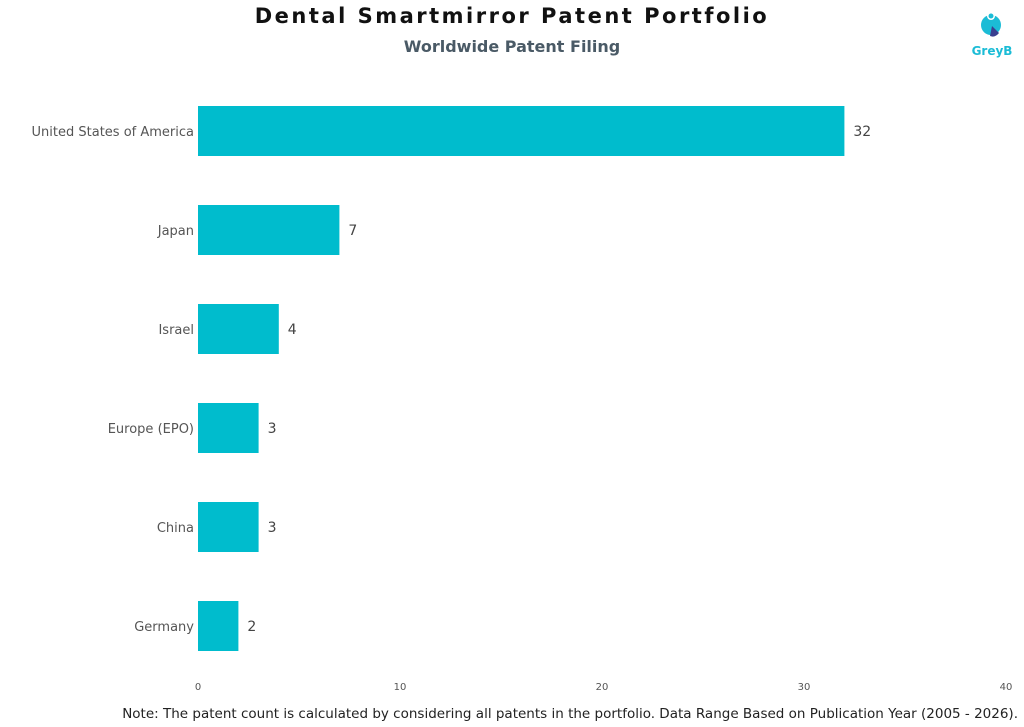  I want to click on chart-subtitle: Worldwide Patent Filing, so click(512, 46).